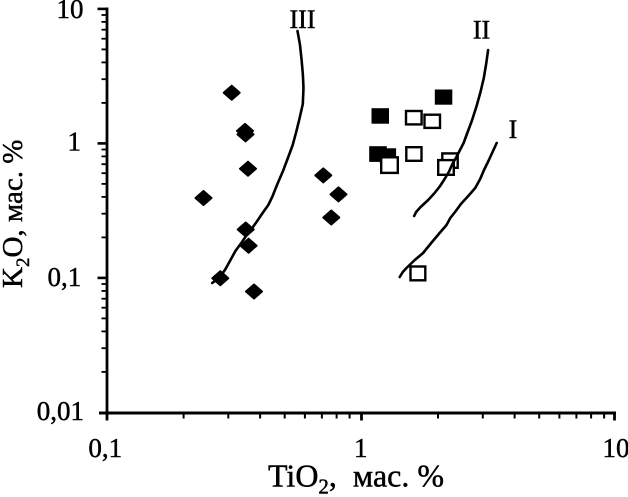  I want to click on svg-text: III, so click(303, 19).